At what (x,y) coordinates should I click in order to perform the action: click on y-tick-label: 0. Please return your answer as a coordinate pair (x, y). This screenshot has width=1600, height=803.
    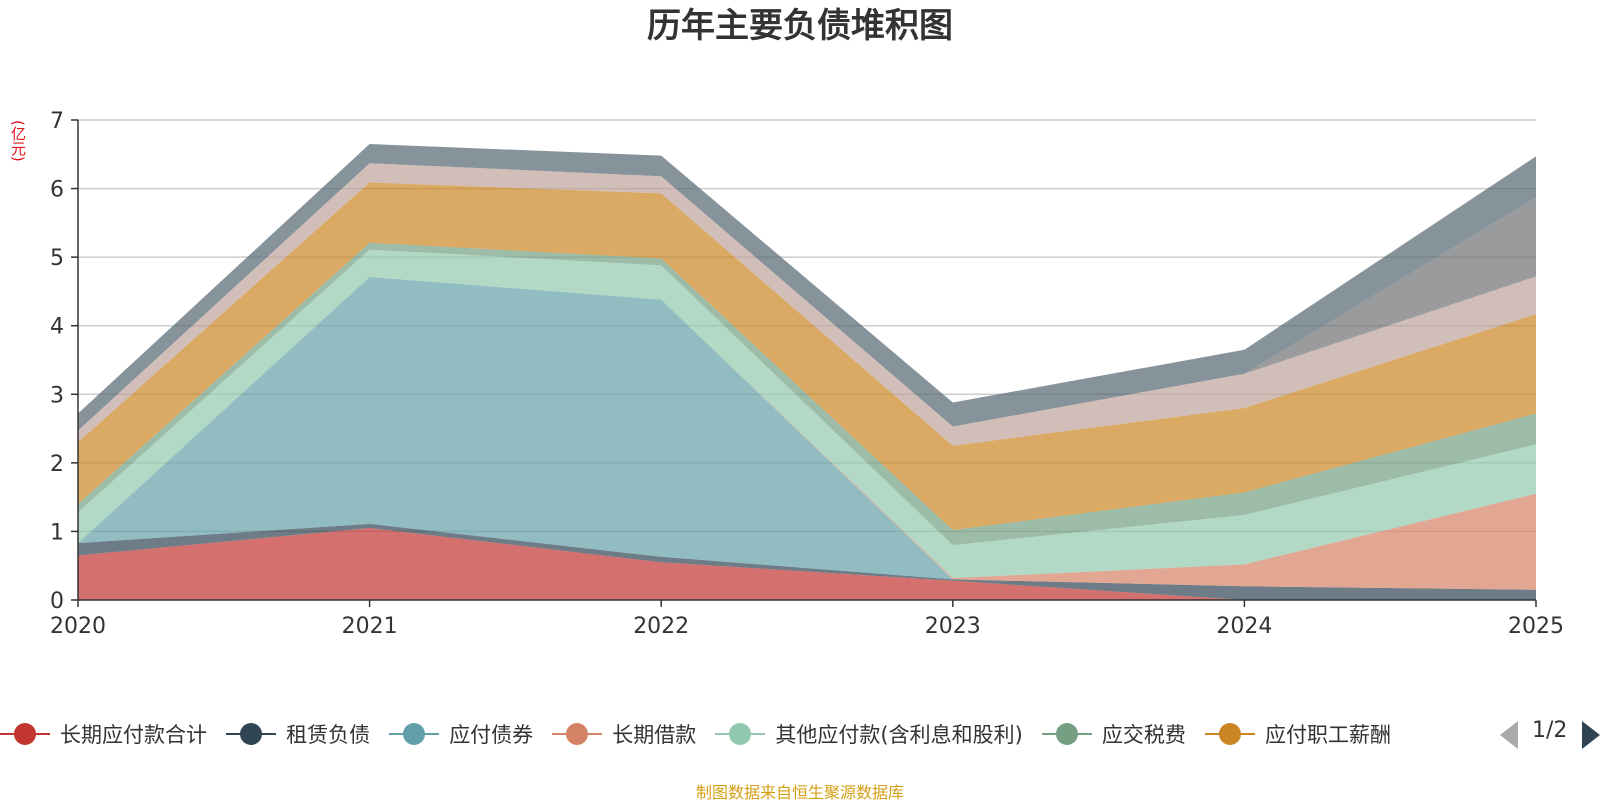
    Looking at the image, I should click on (57, 601).